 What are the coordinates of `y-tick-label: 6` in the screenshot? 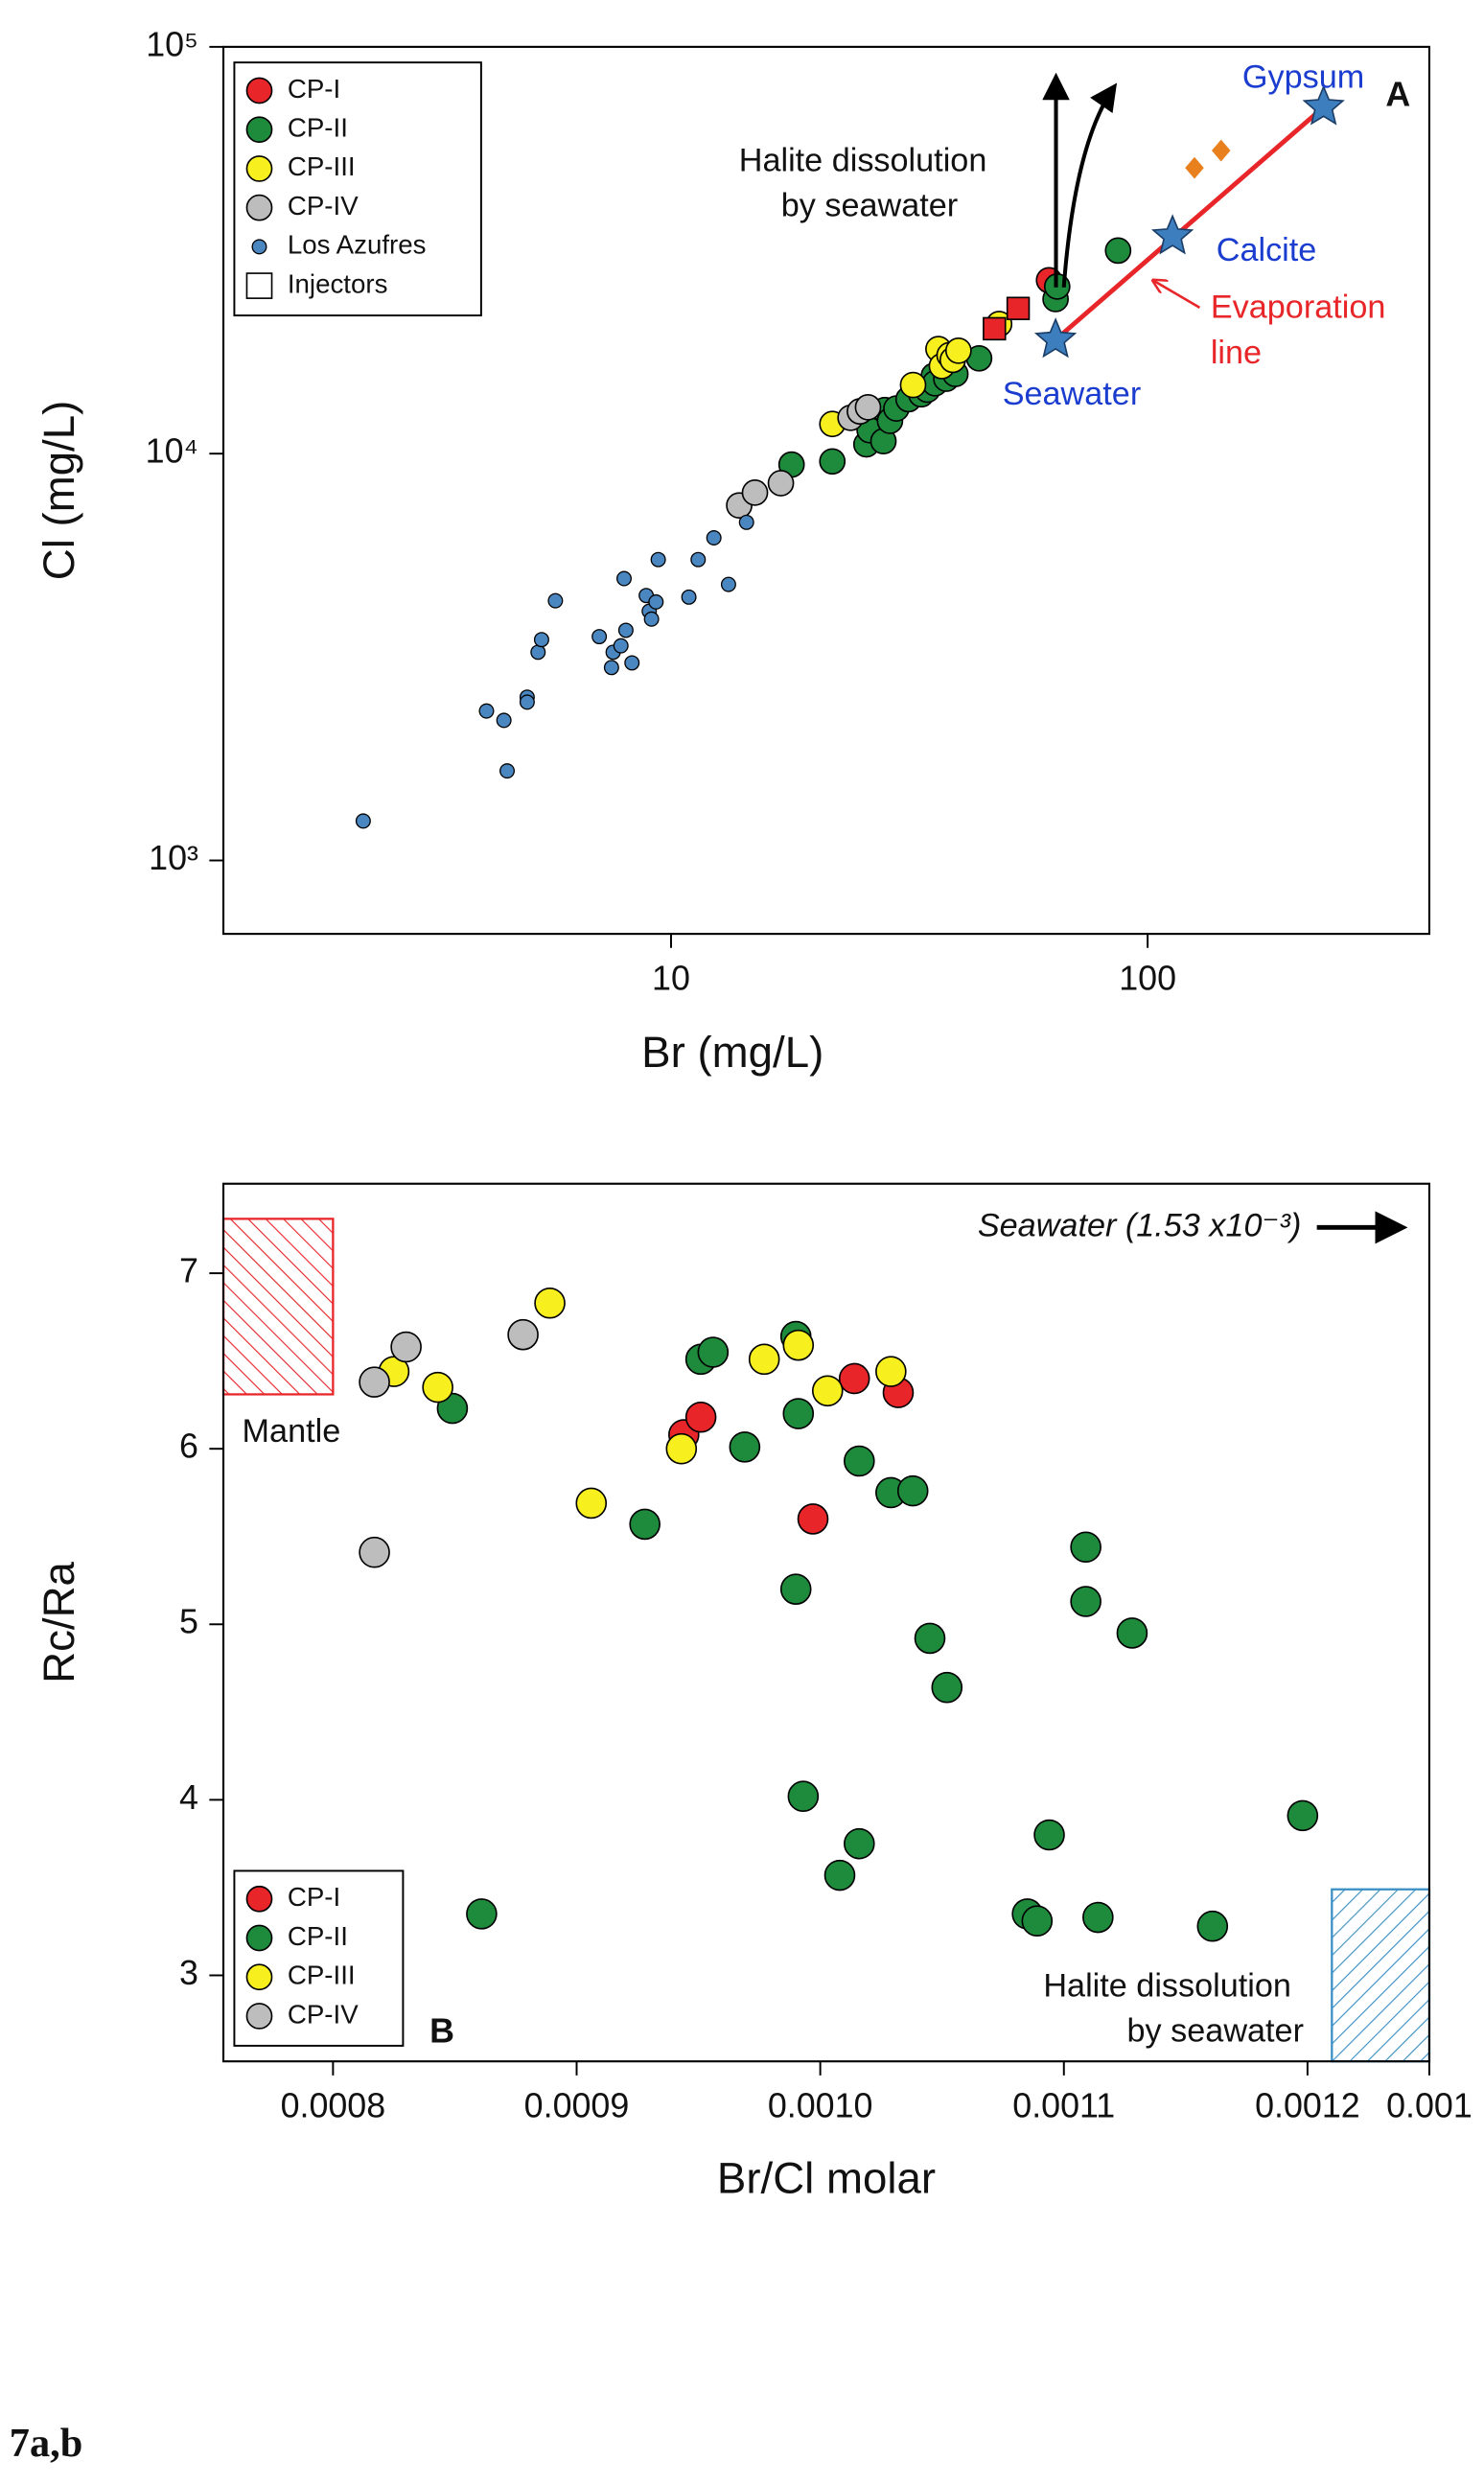 It's located at (188, 1446).